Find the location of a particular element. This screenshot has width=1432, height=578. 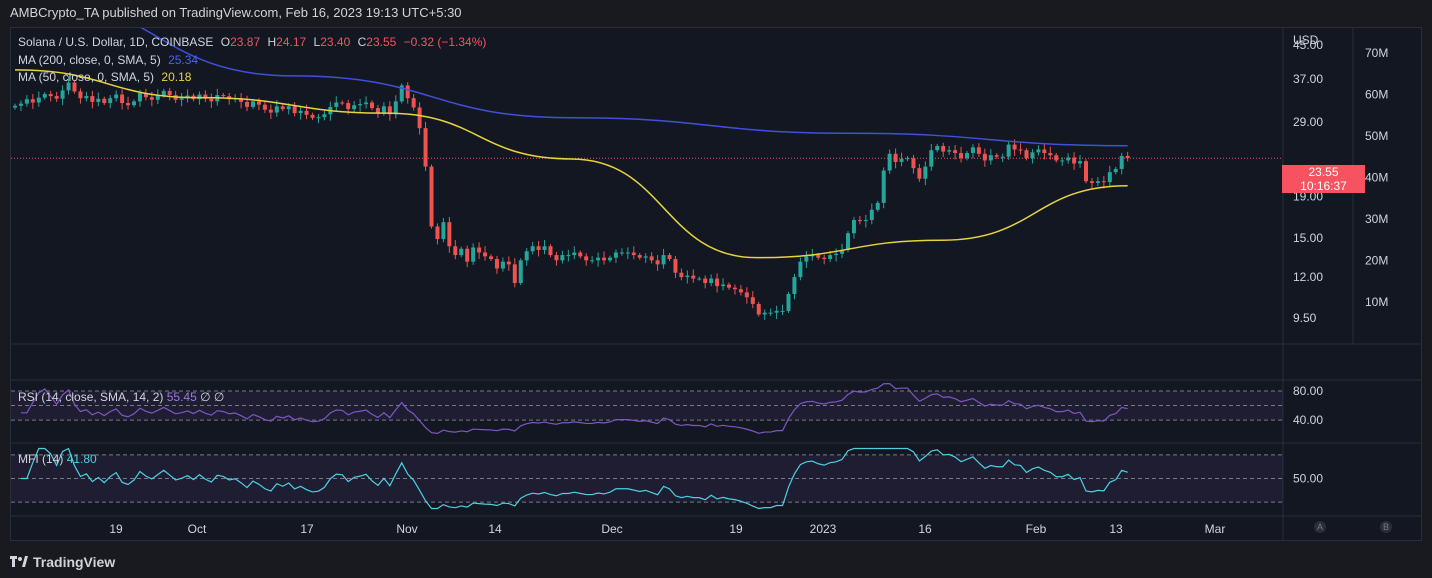

time-tick-label: Dec is located at coordinates (611, 529).